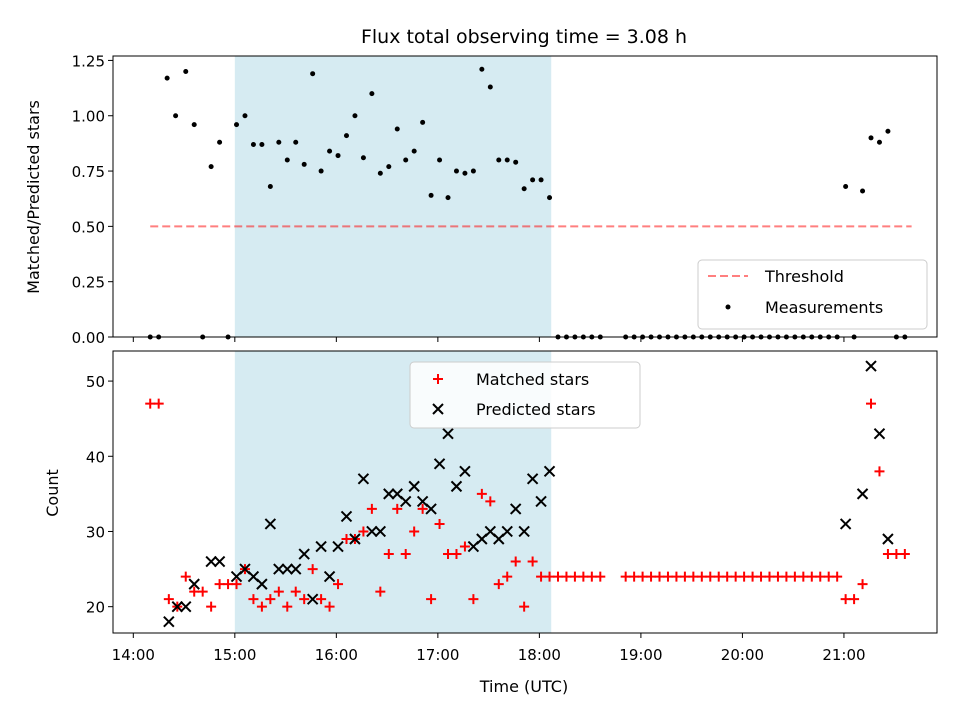  Describe the element at coordinates (336, 655) in the screenshot. I see `x-tick-label: 16:00` at that location.